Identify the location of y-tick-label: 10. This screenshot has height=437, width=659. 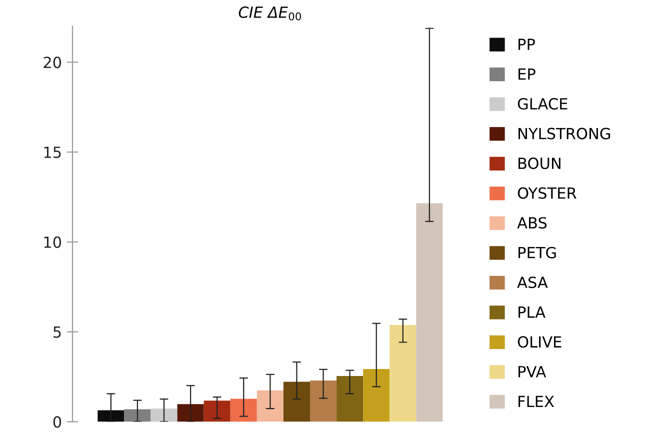
(53, 242).